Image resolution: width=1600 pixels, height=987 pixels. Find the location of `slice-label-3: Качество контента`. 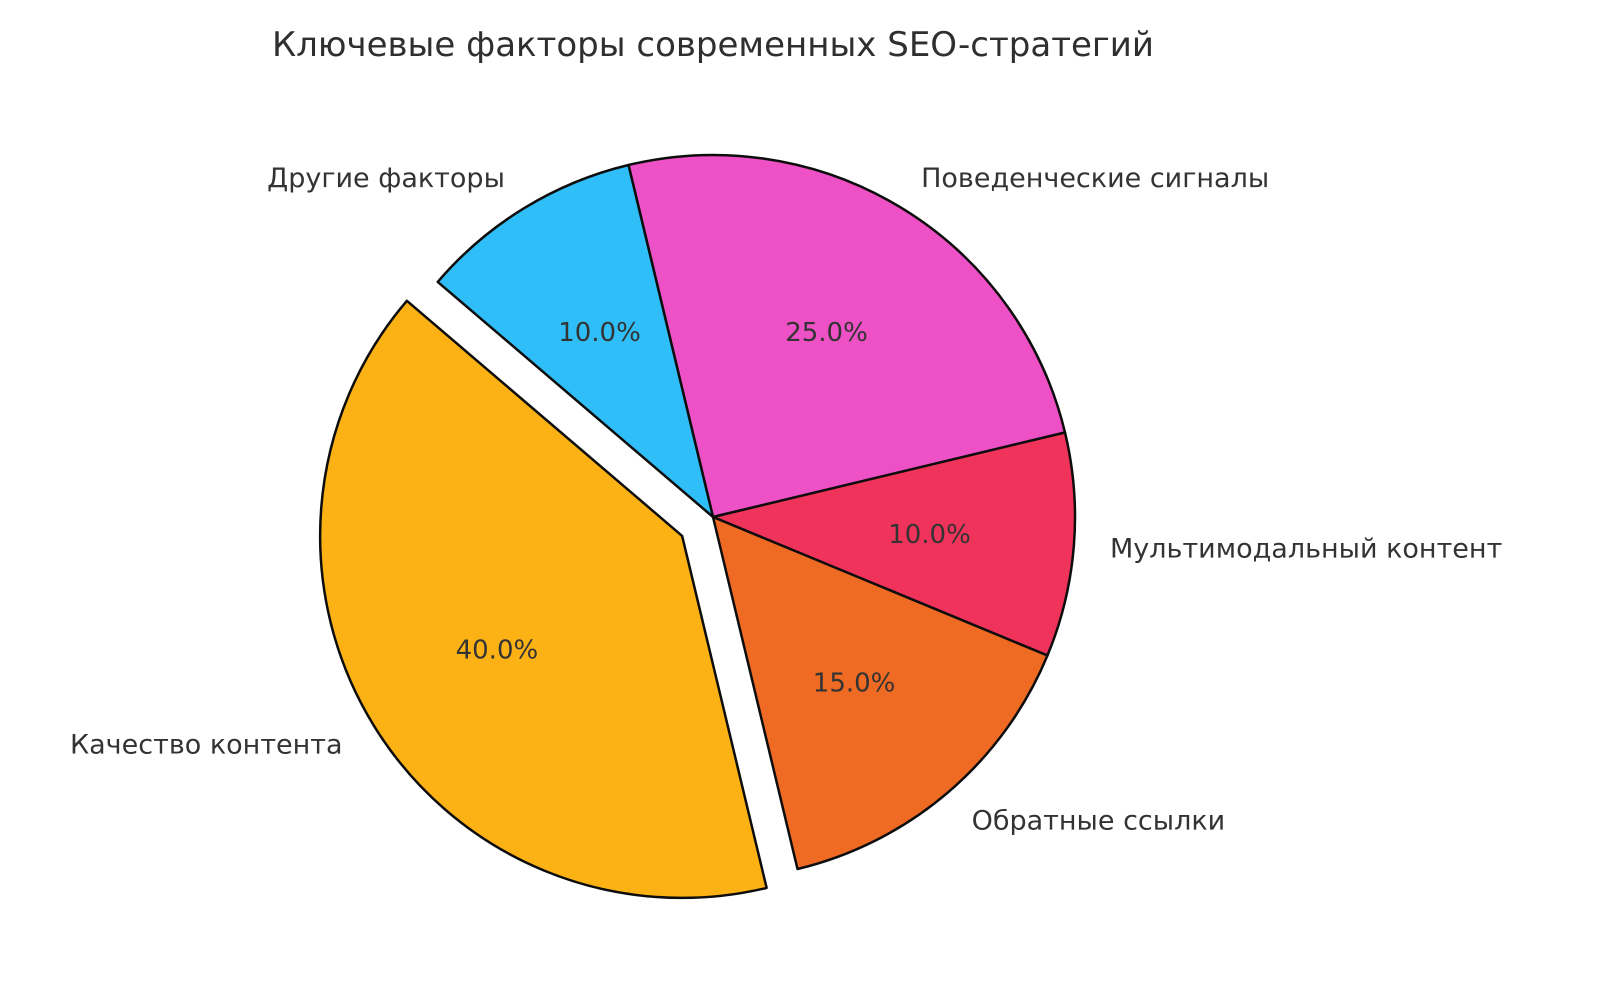

slice-label-3: Качество контента is located at coordinates (206, 744).